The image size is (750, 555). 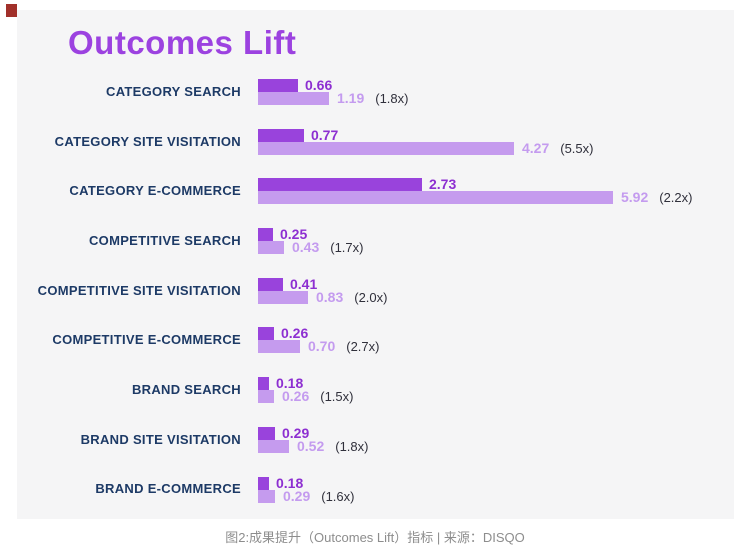 What do you see at coordinates (322, 346) in the screenshot?
I see `value-label: 0.70` at bounding box center [322, 346].